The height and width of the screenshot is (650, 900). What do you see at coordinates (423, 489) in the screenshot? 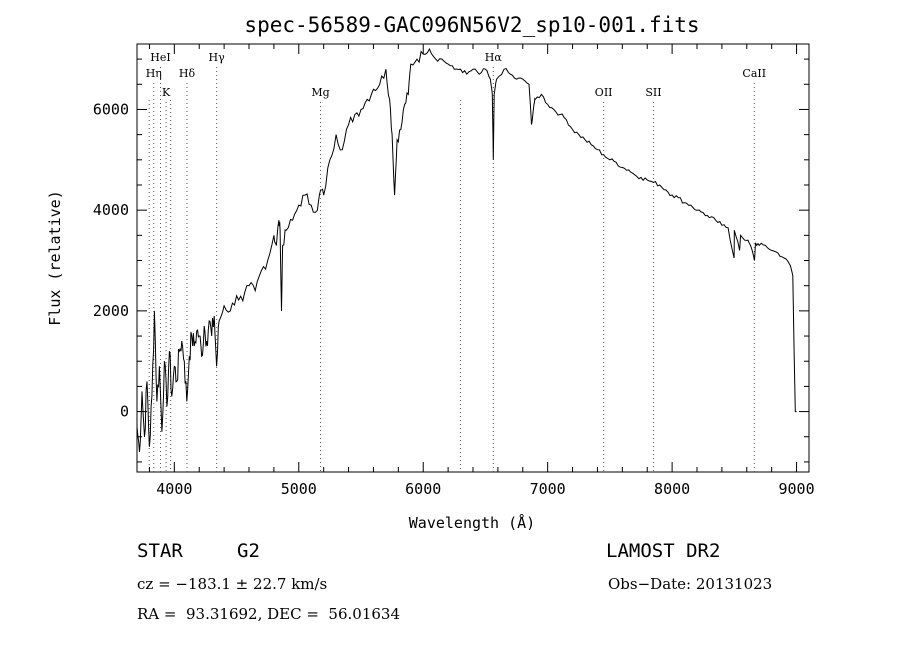
I see `x-tick-label: 6000` at bounding box center [423, 489].